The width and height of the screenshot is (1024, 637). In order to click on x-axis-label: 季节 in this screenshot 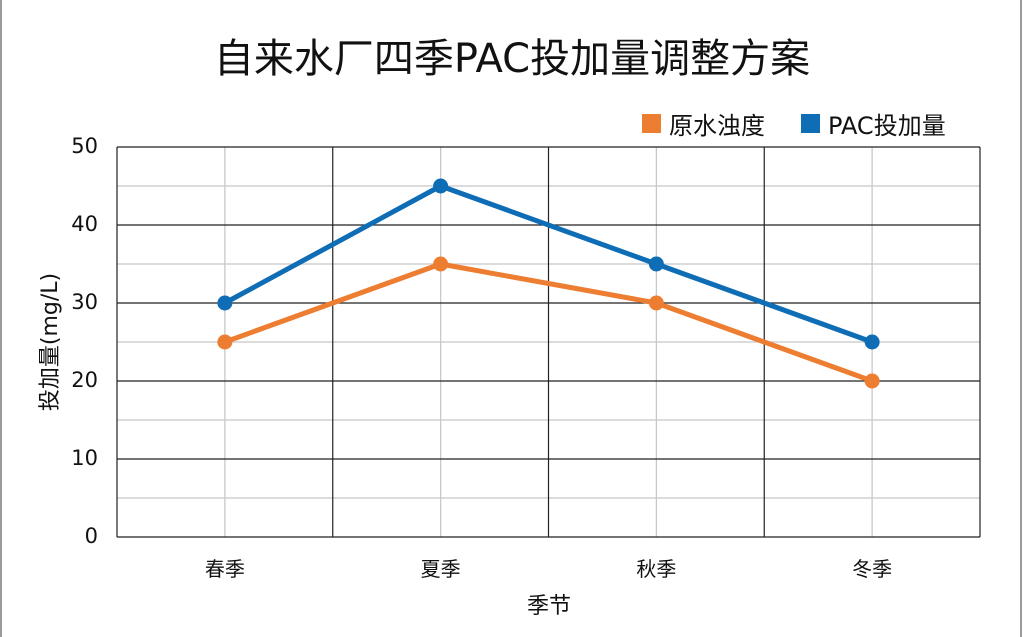, I will do `click(548, 606)`.